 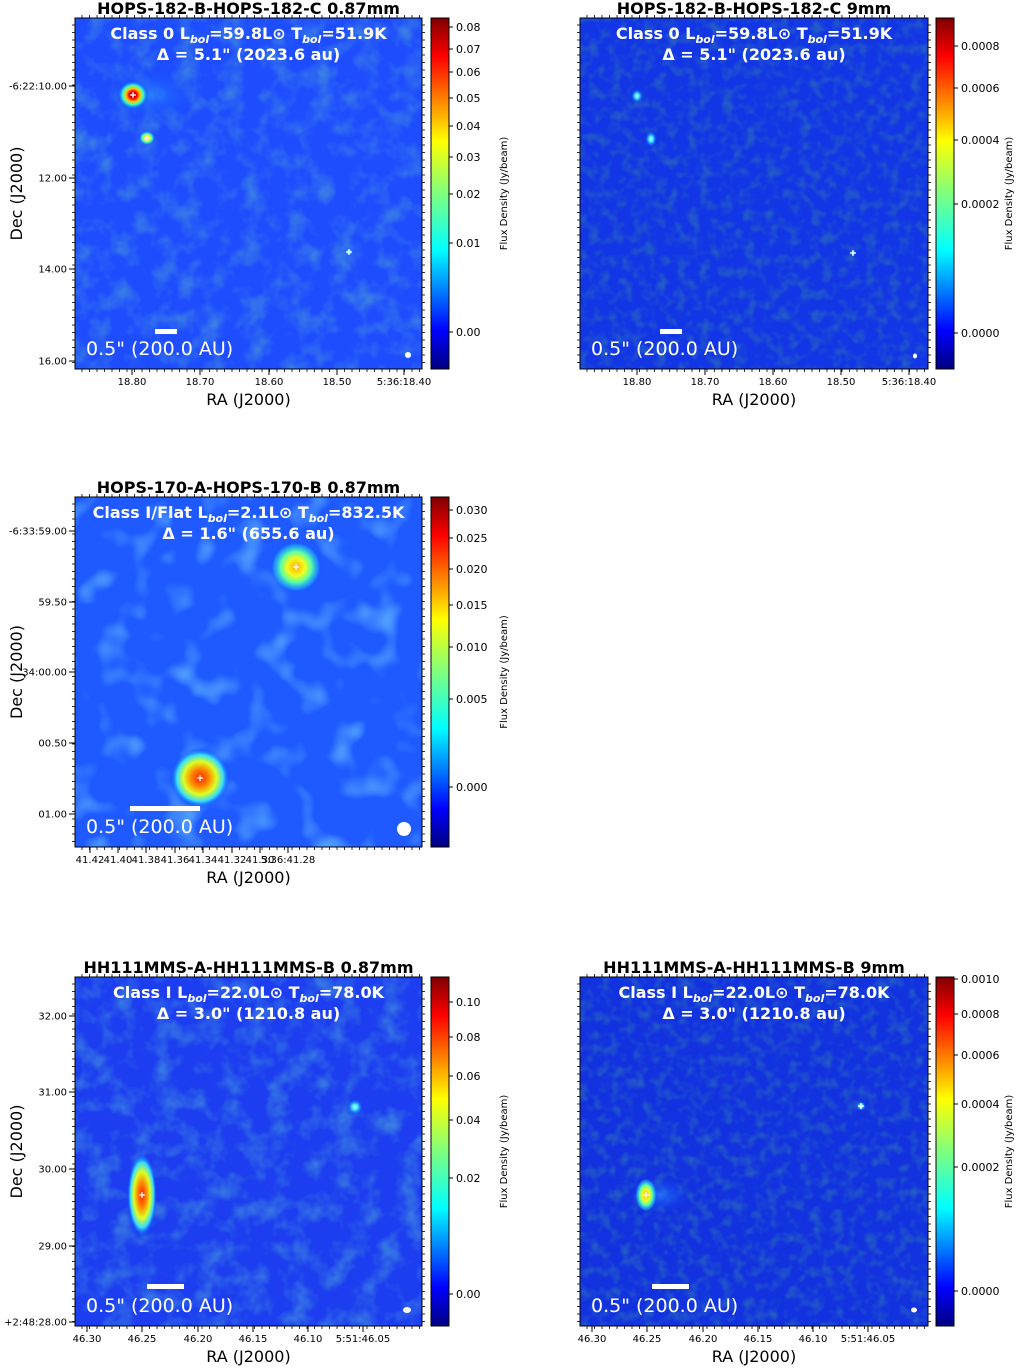 What do you see at coordinates (468, 1037) in the screenshot?
I see `colorbar-tick-label: 0.08` at bounding box center [468, 1037].